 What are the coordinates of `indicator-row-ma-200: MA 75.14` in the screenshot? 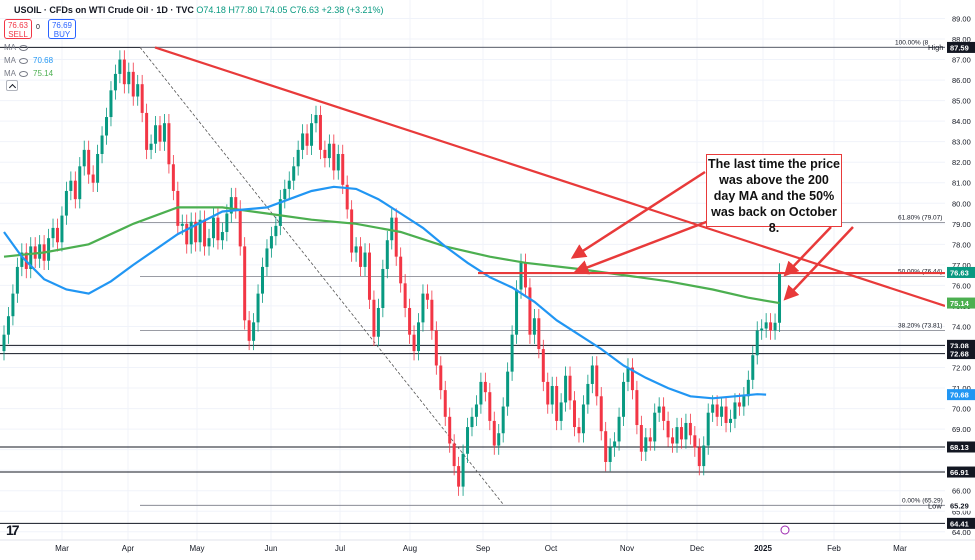 It's located at (28, 73).